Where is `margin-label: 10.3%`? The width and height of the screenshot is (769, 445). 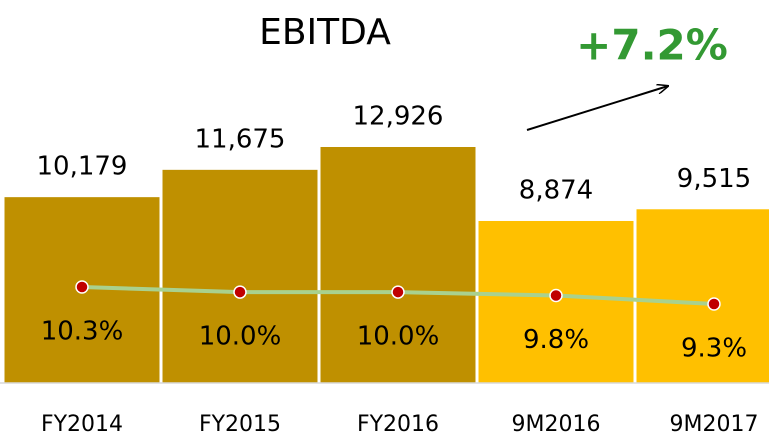 margin-label: 10.3% is located at coordinates (82, 332).